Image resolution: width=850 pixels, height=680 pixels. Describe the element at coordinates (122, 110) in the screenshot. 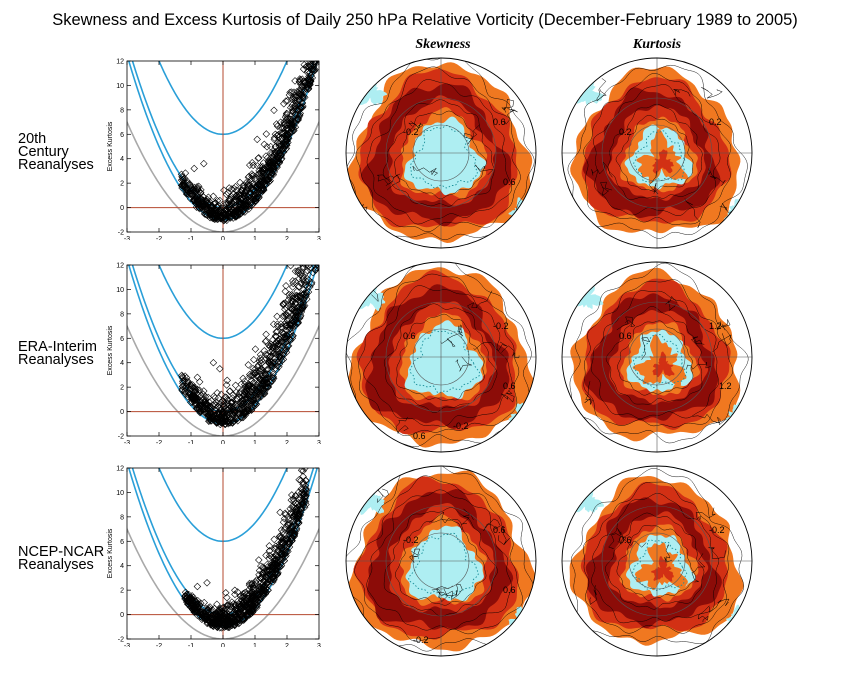

I see `y-tick-label: 8` at that location.